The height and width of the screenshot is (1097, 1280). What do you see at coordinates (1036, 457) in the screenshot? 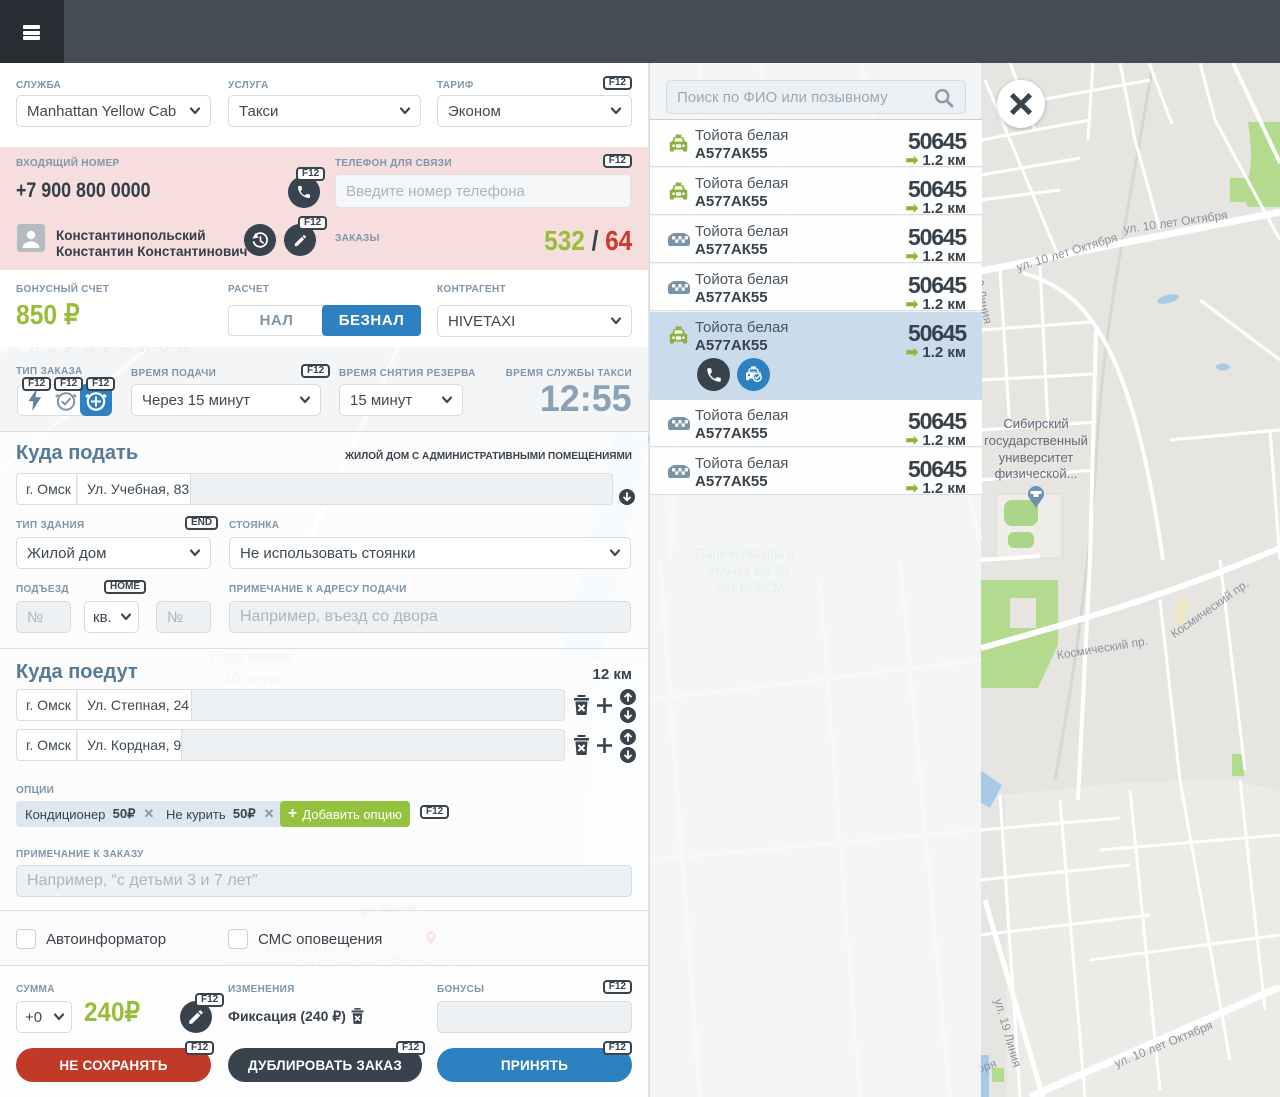
I see `svg-text: университет` at bounding box center [1036, 457].